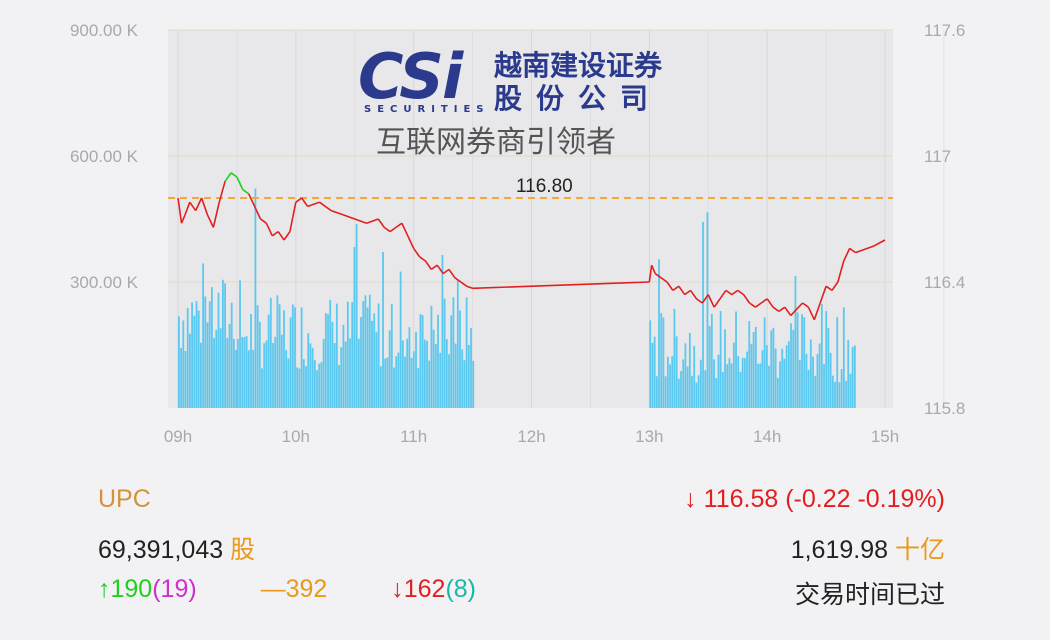  Describe the element at coordinates (174, 589) in the screenshot. I see `advances-ceiling: (19)` at that location.